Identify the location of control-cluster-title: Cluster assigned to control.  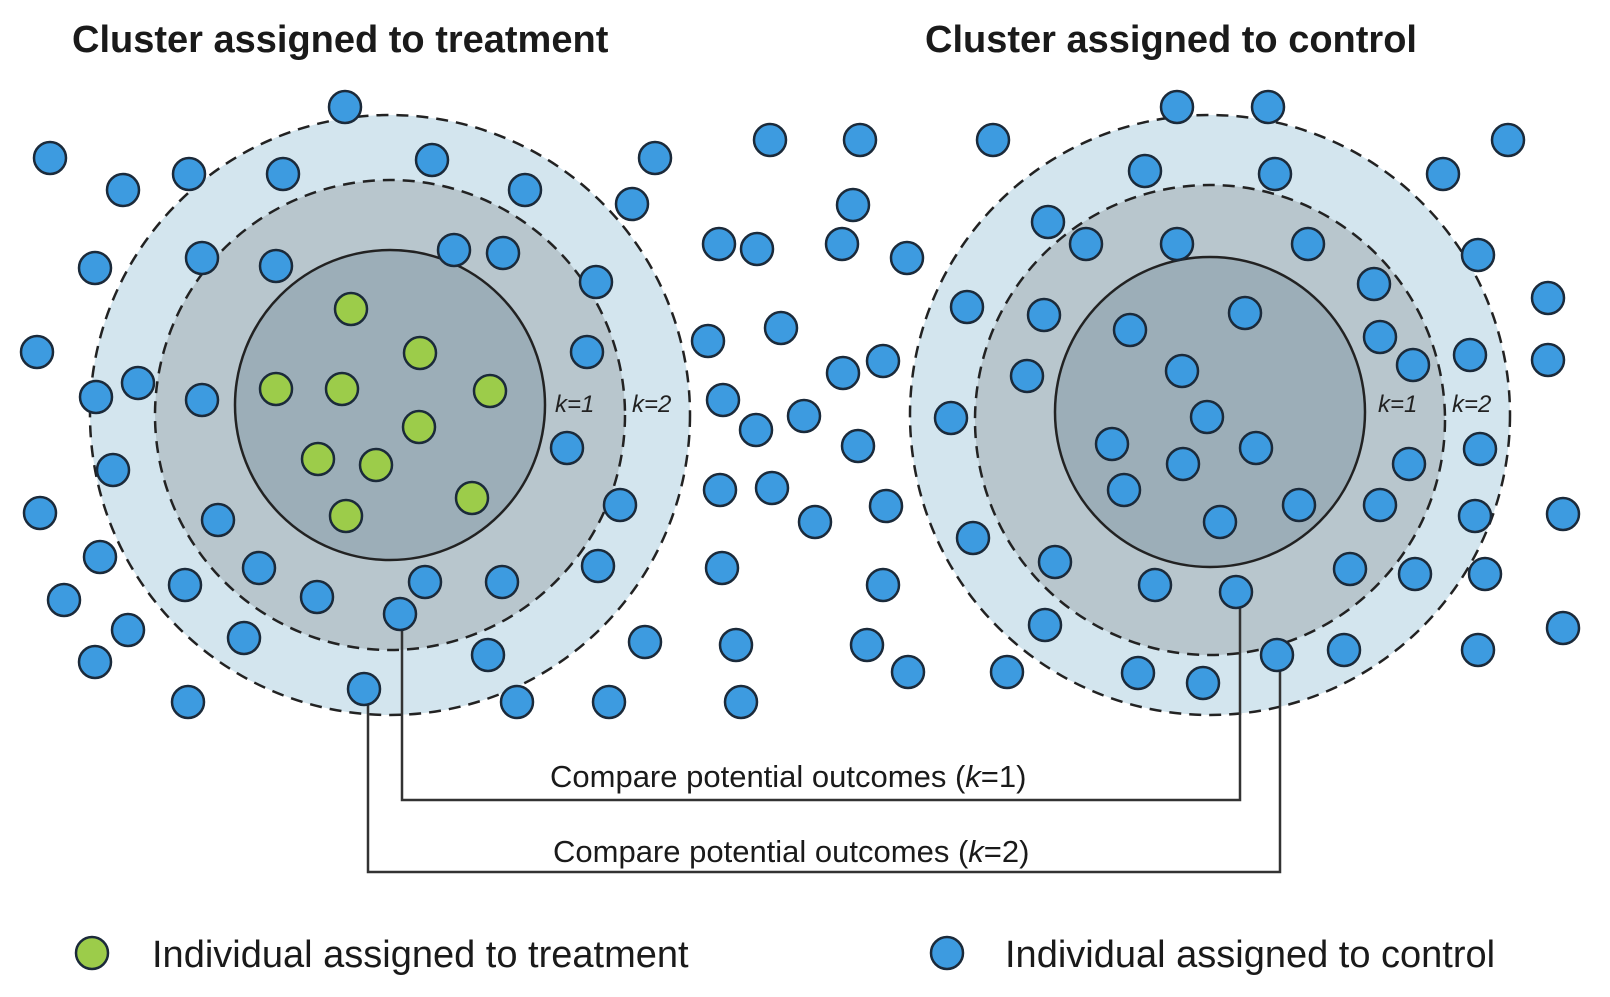
(1171, 40).